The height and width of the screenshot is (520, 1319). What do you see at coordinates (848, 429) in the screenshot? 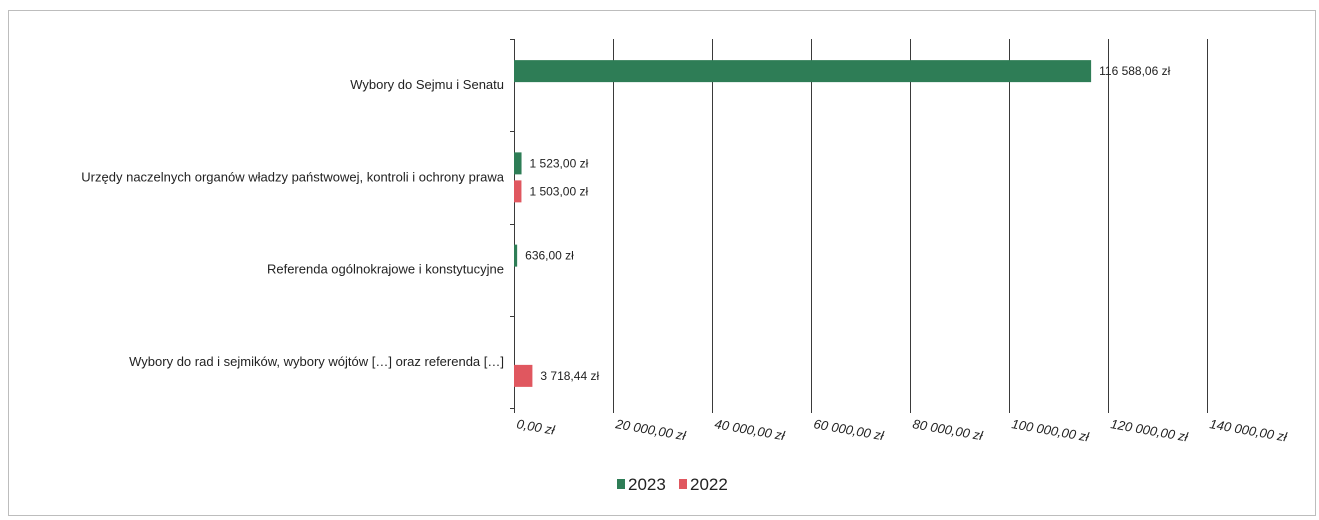
I see `x-tick-label: 60 000,00 zł` at bounding box center [848, 429].